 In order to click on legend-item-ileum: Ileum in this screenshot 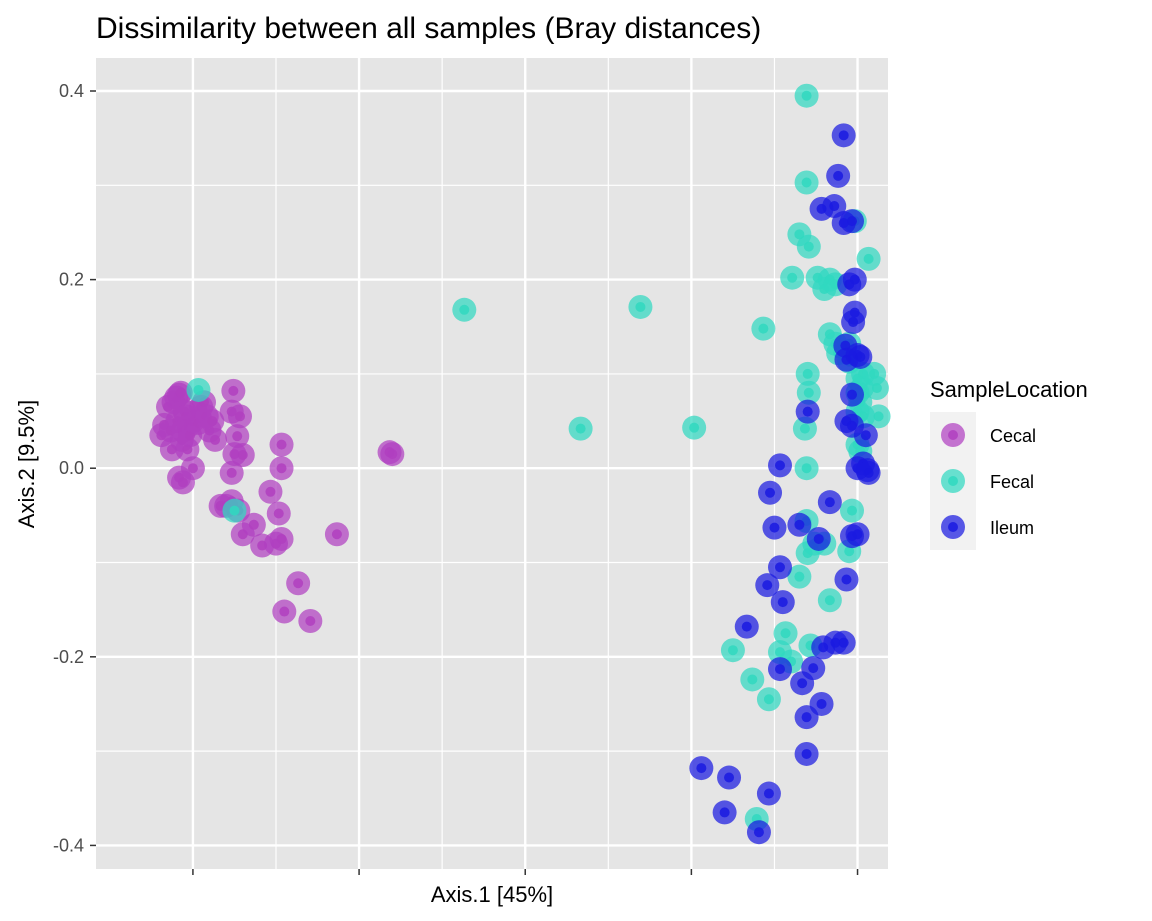, I will do `click(987, 527)`.